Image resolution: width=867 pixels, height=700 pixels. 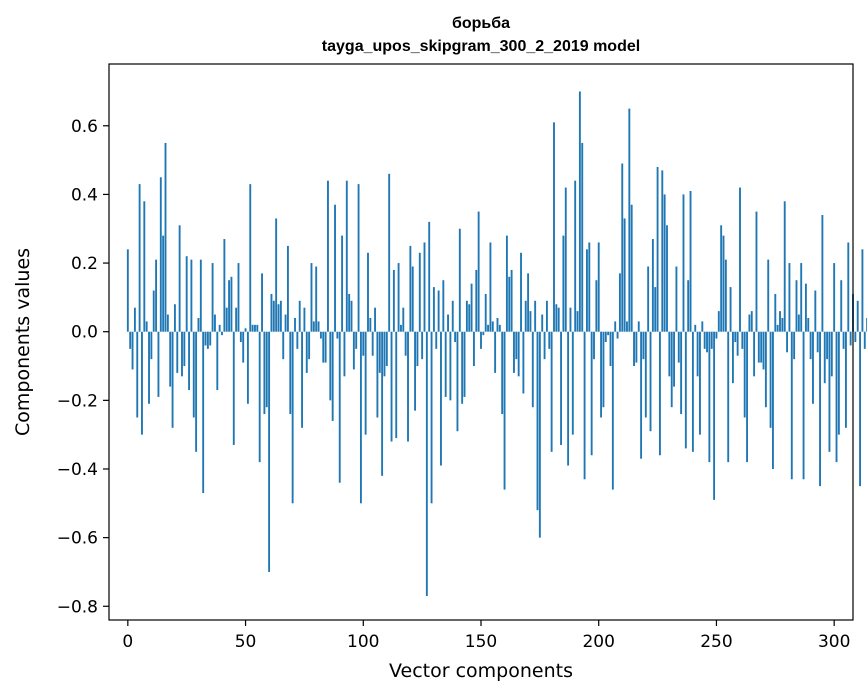 I want to click on x-tick-label: 250, so click(x=716, y=642).